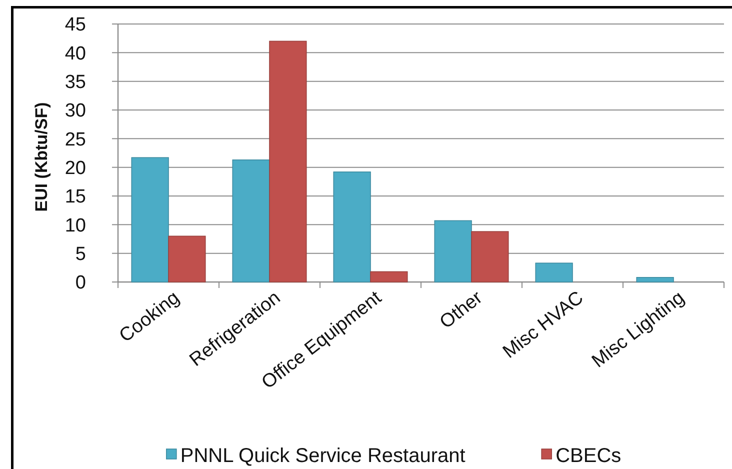  I want to click on y-tick-label: 15, so click(75, 197).